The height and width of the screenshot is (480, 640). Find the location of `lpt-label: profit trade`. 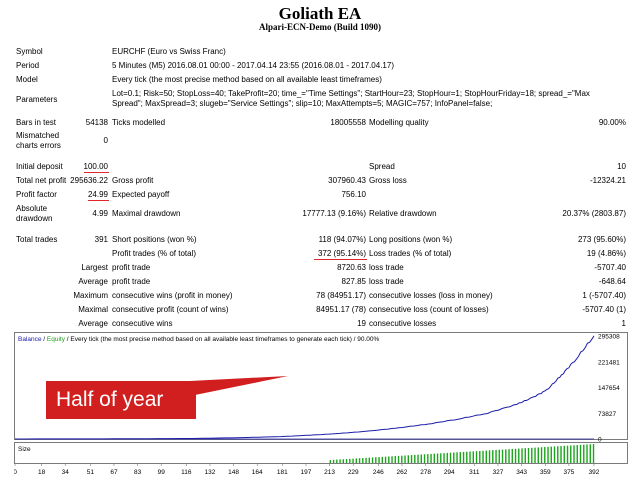

lpt-label: profit trade is located at coordinates (131, 267).